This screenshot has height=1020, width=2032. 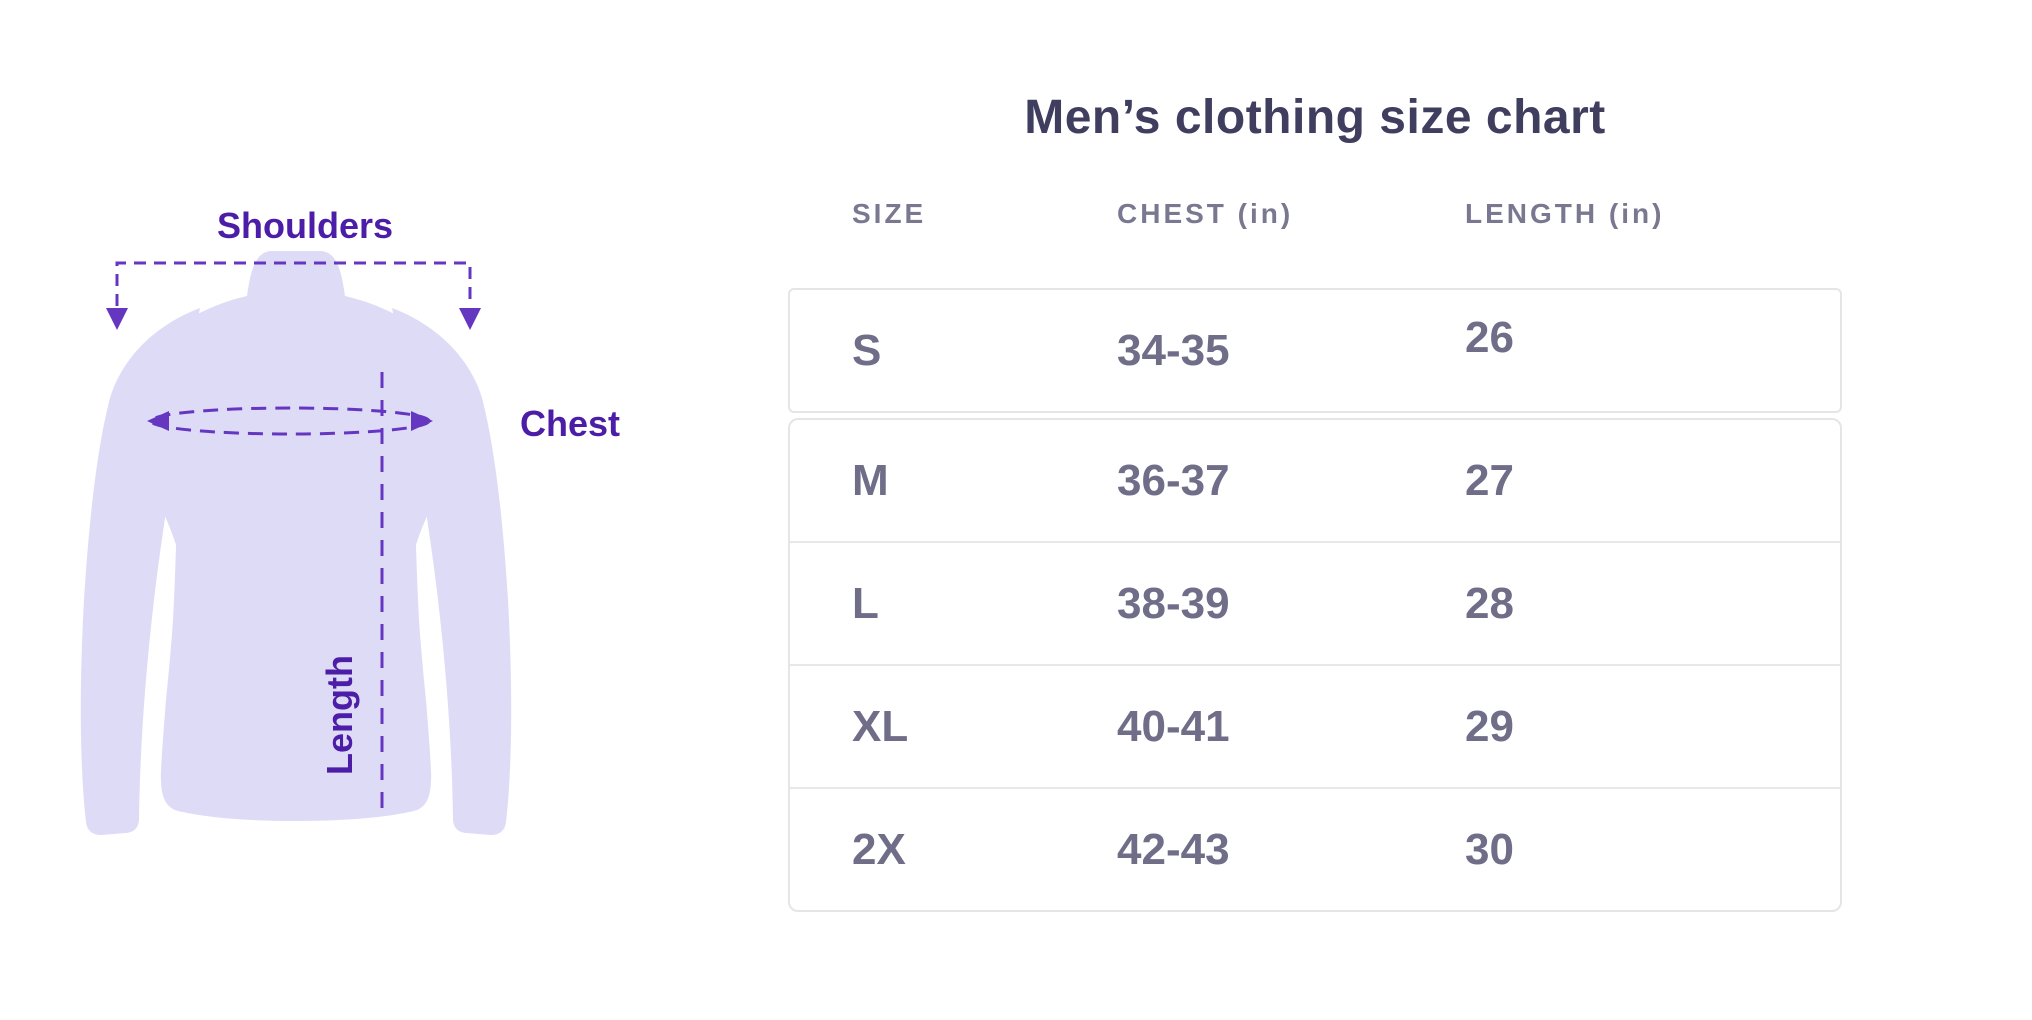 What do you see at coordinates (889, 213) in the screenshot?
I see `column-header-size: SIZE` at bounding box center [889, 213].